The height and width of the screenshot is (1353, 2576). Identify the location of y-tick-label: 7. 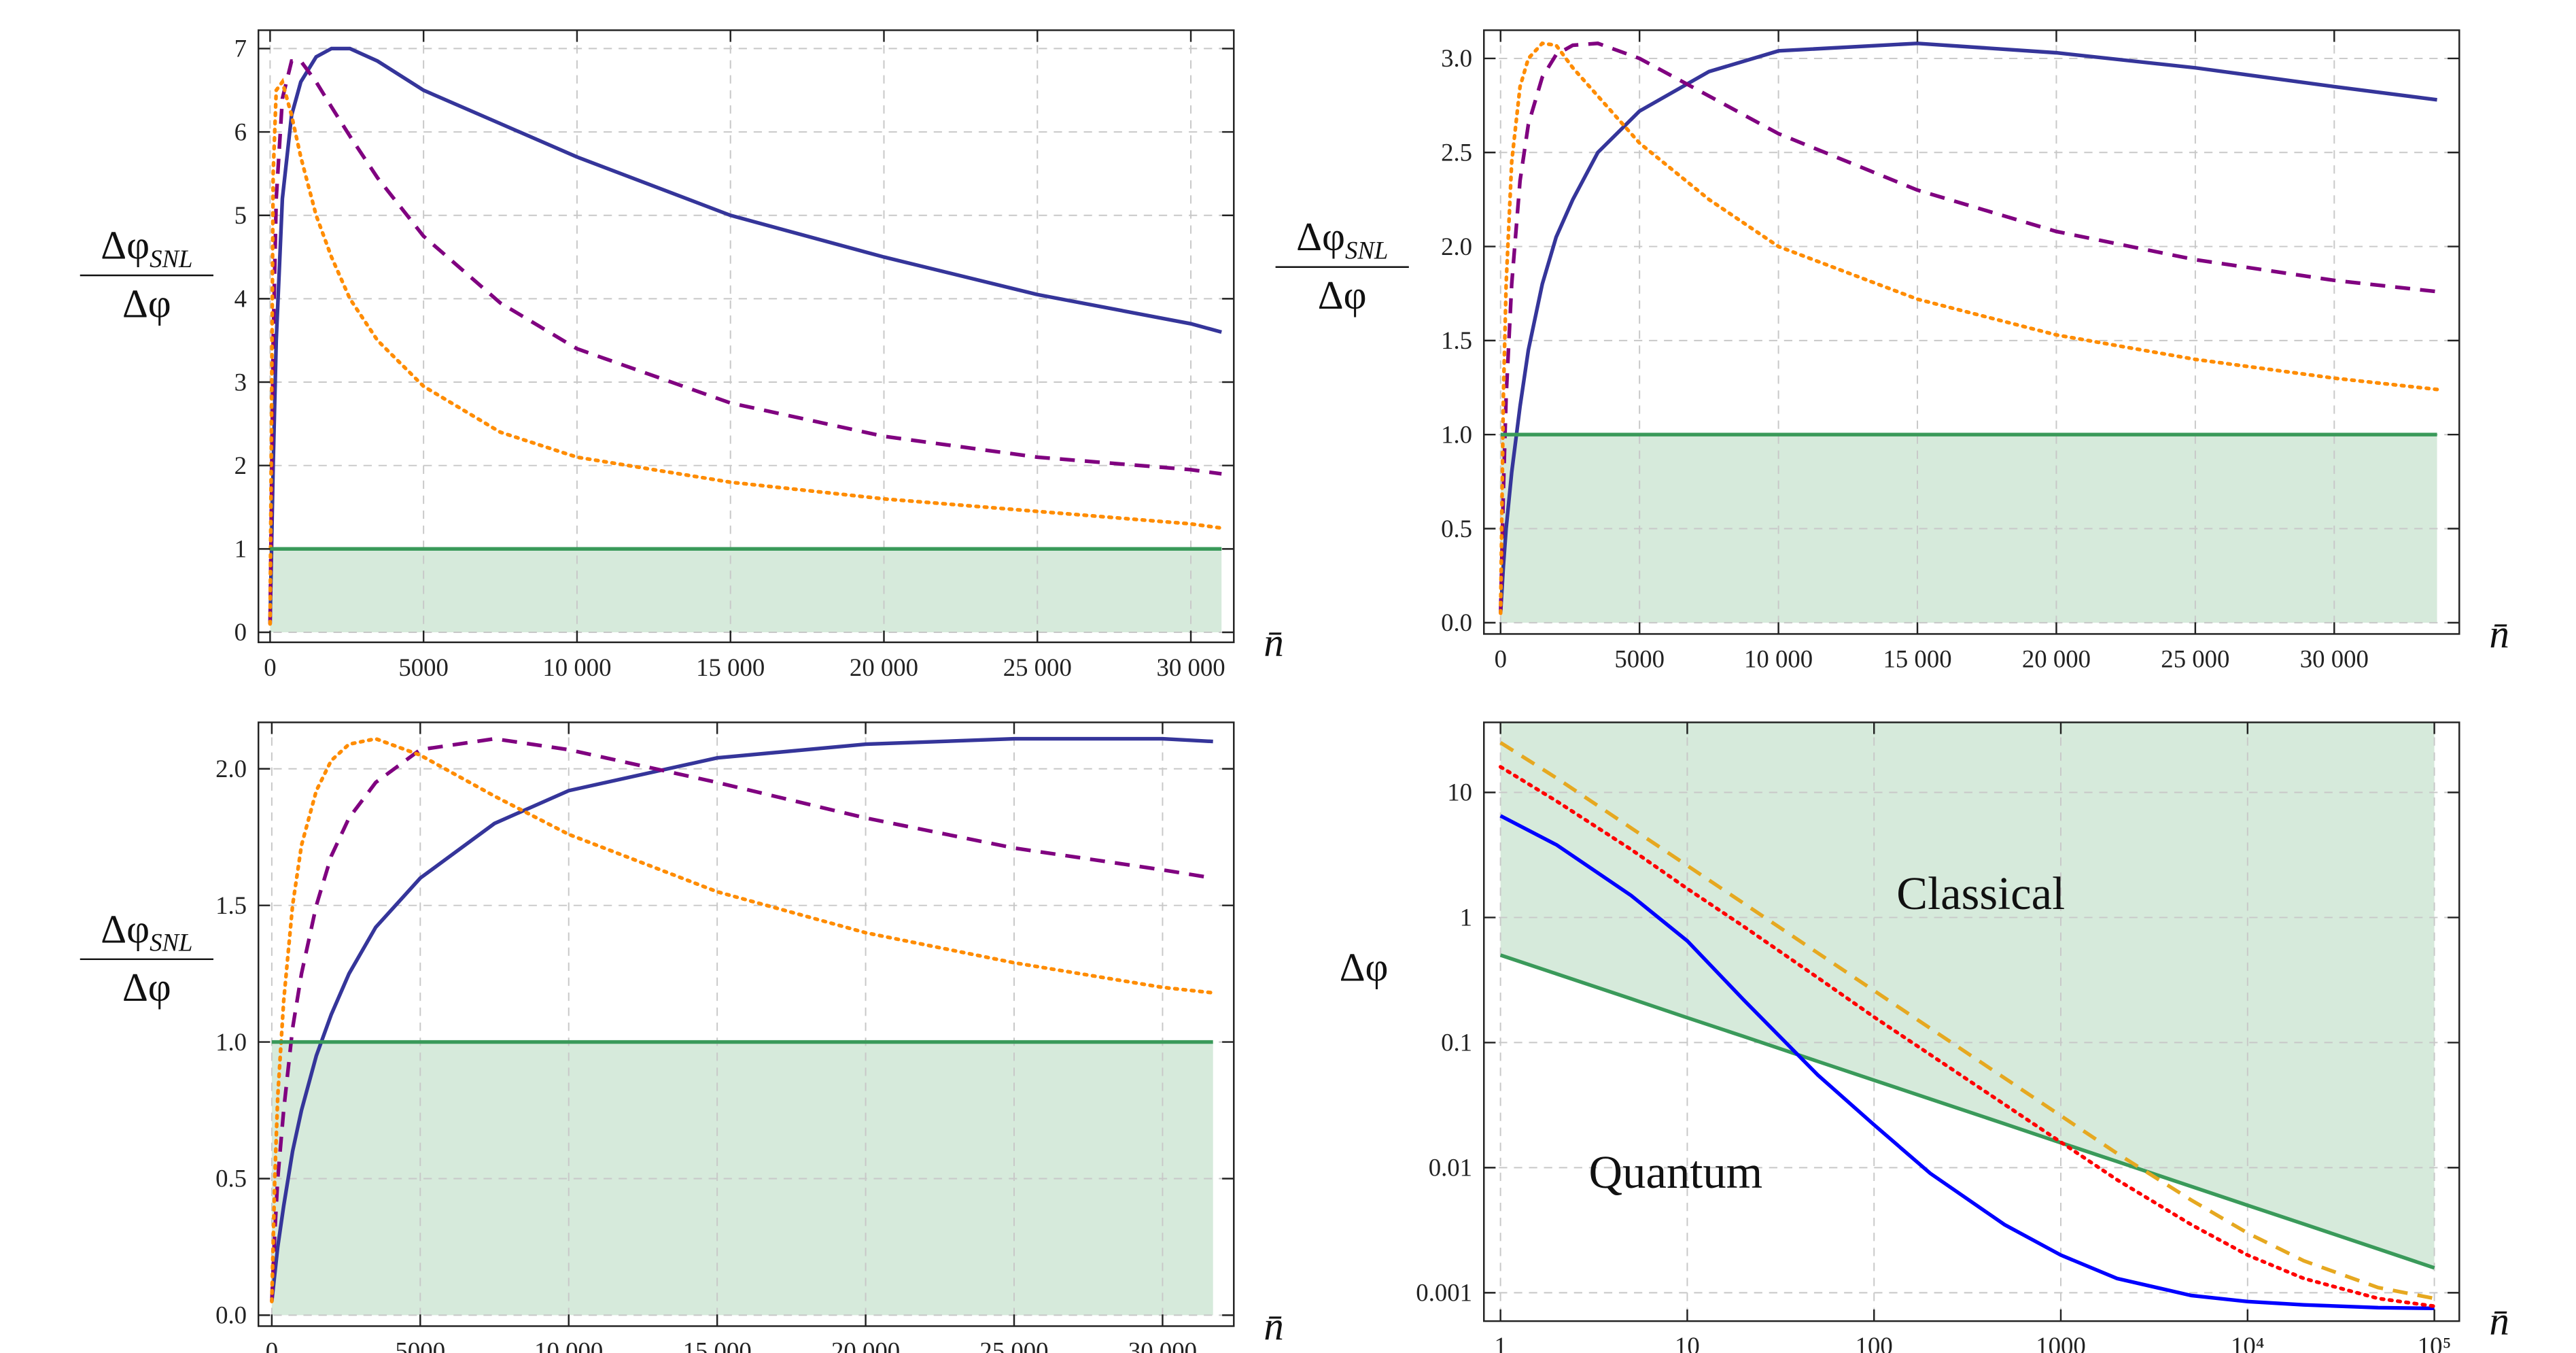
(240, 49).